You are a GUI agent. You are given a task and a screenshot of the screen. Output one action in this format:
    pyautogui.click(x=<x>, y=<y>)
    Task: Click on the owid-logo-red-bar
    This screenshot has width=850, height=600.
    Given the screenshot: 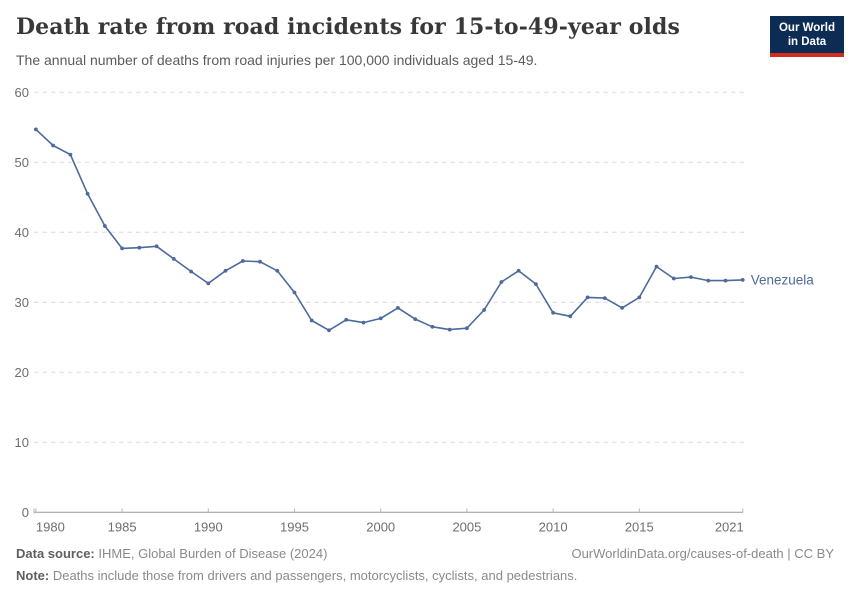 What is the action you would take?
    pyautogui.click(x=807, y=55)
    